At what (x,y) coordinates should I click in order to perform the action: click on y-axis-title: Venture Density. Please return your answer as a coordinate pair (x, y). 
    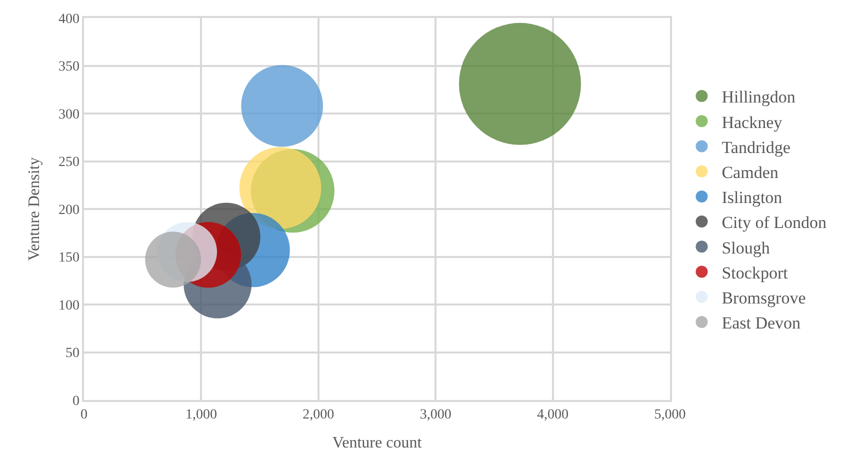
    Looking at the image, I should click on (34, 209).